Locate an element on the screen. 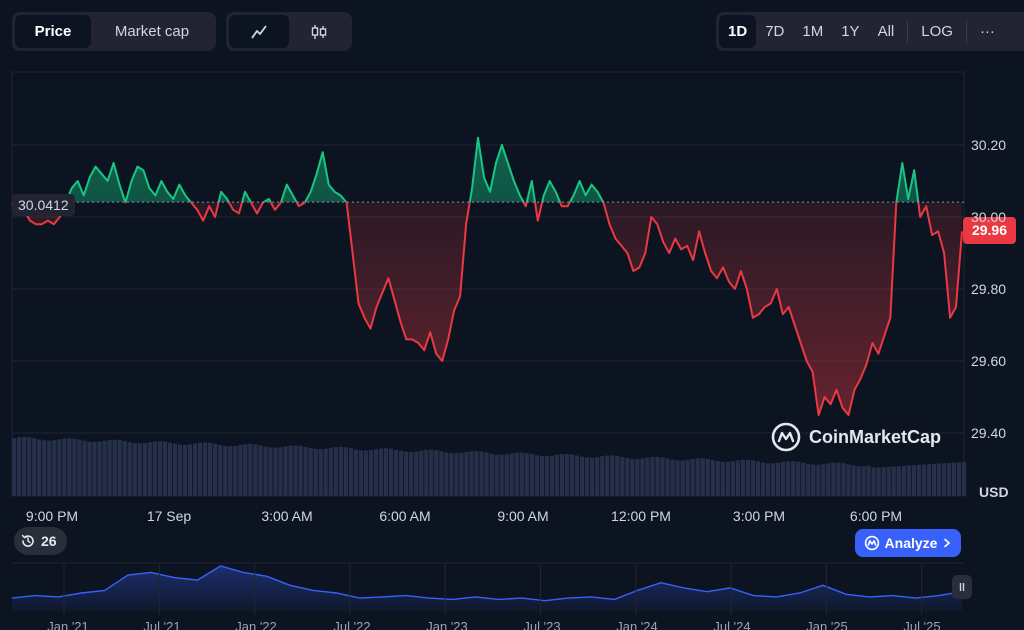 The height and width of the screenshot is (630, 1024). overview-tick-label: Jul '25 is located at coordinates (922, 624).